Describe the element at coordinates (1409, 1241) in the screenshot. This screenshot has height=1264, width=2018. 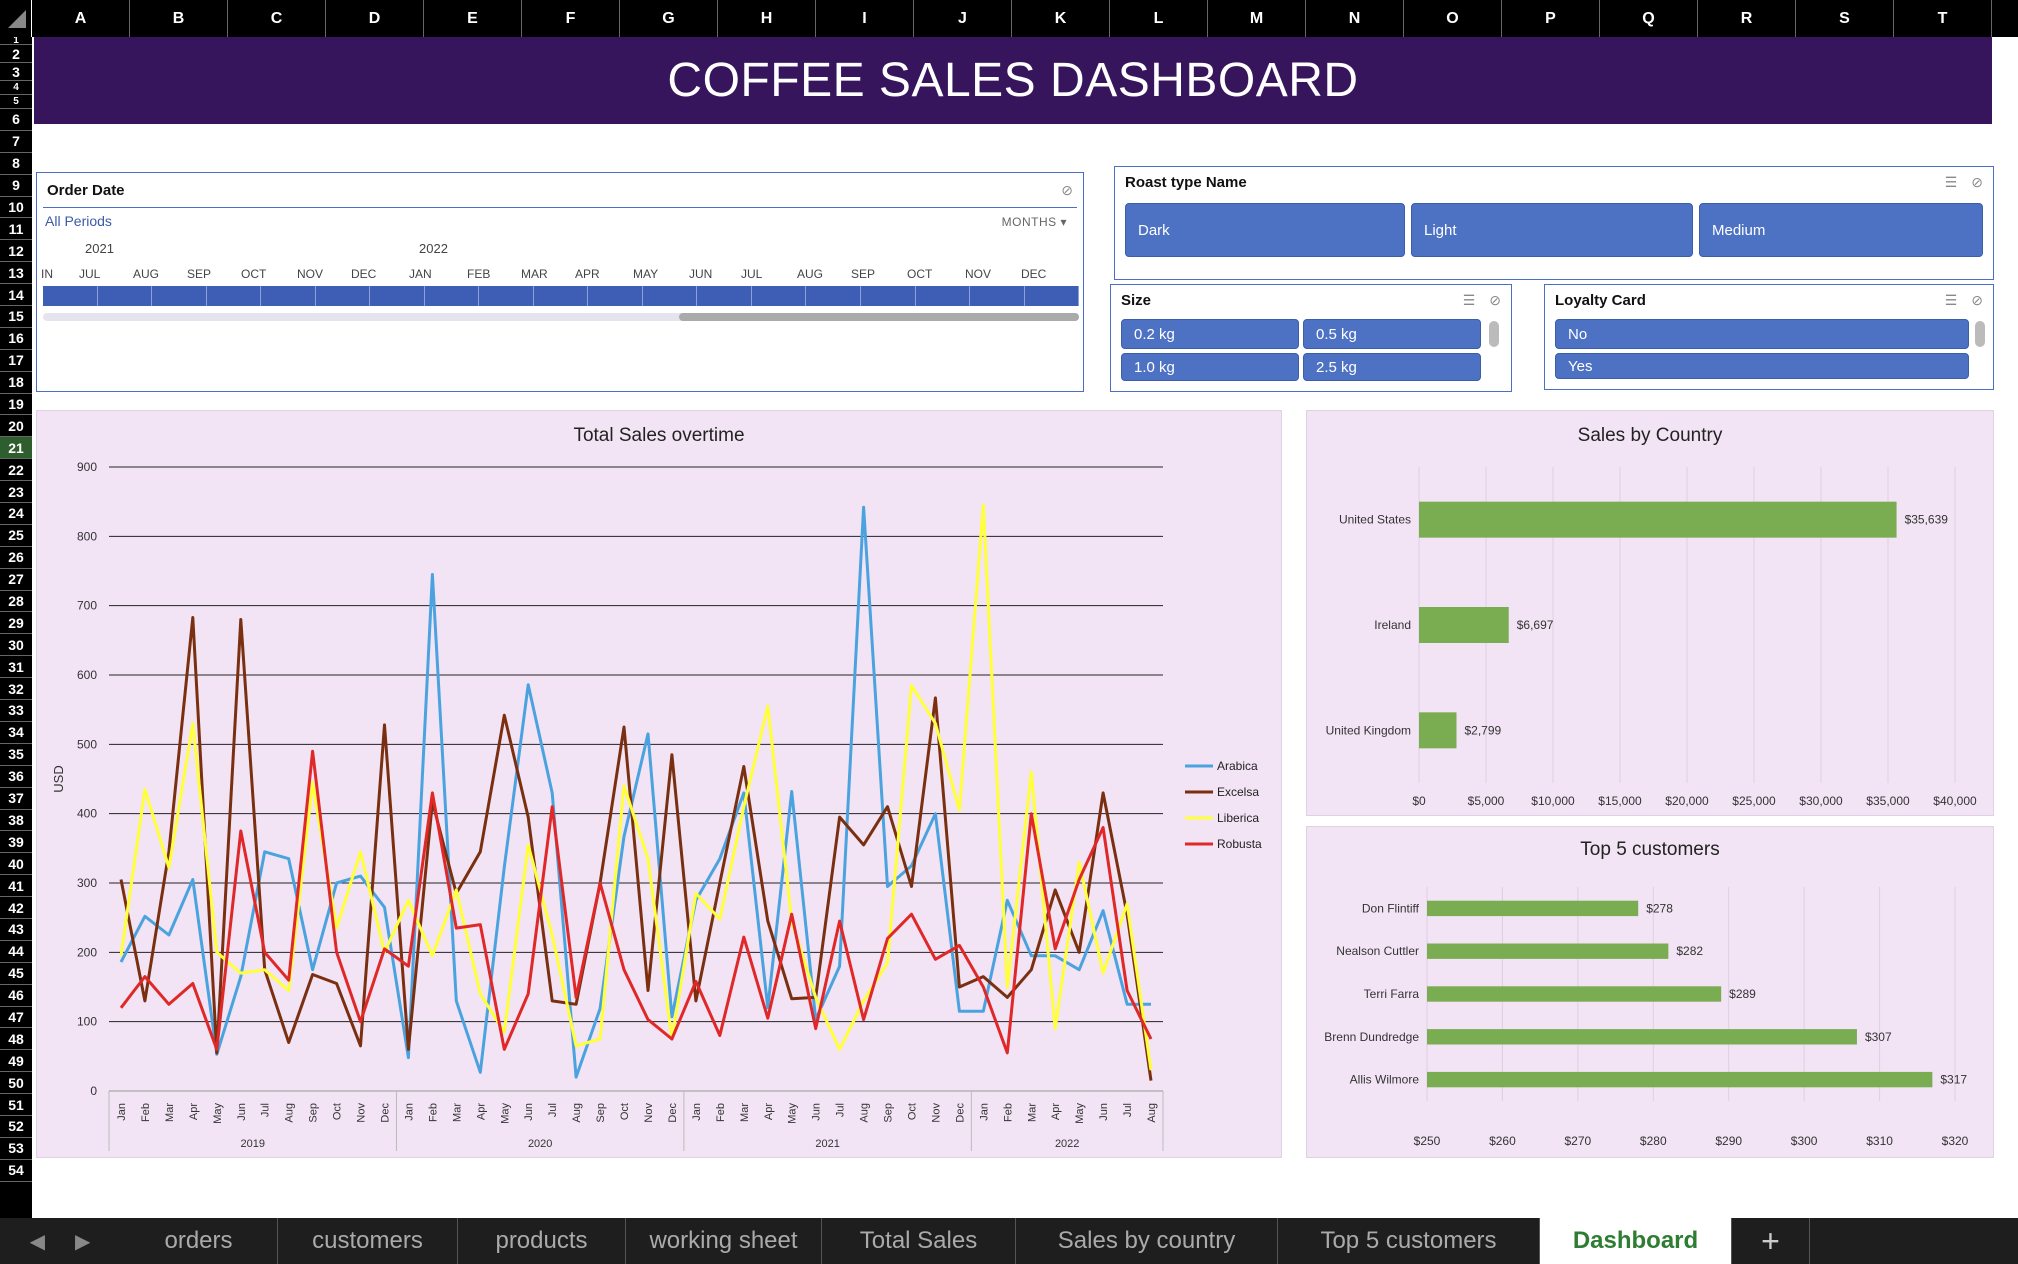
I see `sheet-tab-top-5-customers: Top 5 customers` at that location.